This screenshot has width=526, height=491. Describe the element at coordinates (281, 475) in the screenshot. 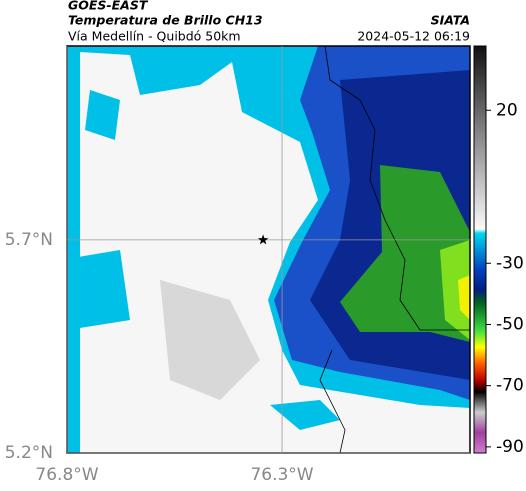

I see `x-tick-label: 76.3°W` at that location.